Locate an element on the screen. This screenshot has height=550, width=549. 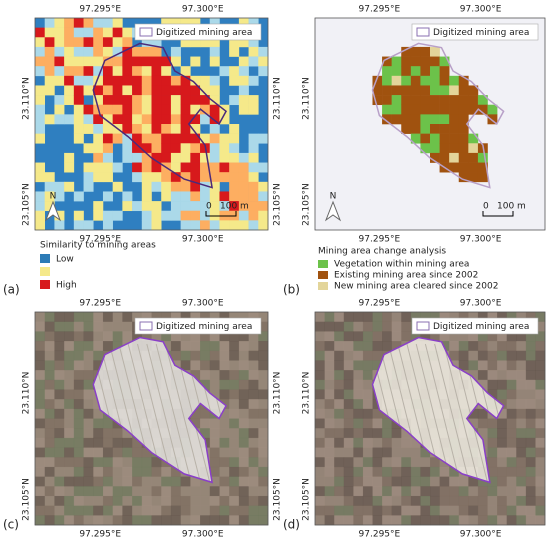
lat-label: 23.105°N is located at coordinates (27, 204).